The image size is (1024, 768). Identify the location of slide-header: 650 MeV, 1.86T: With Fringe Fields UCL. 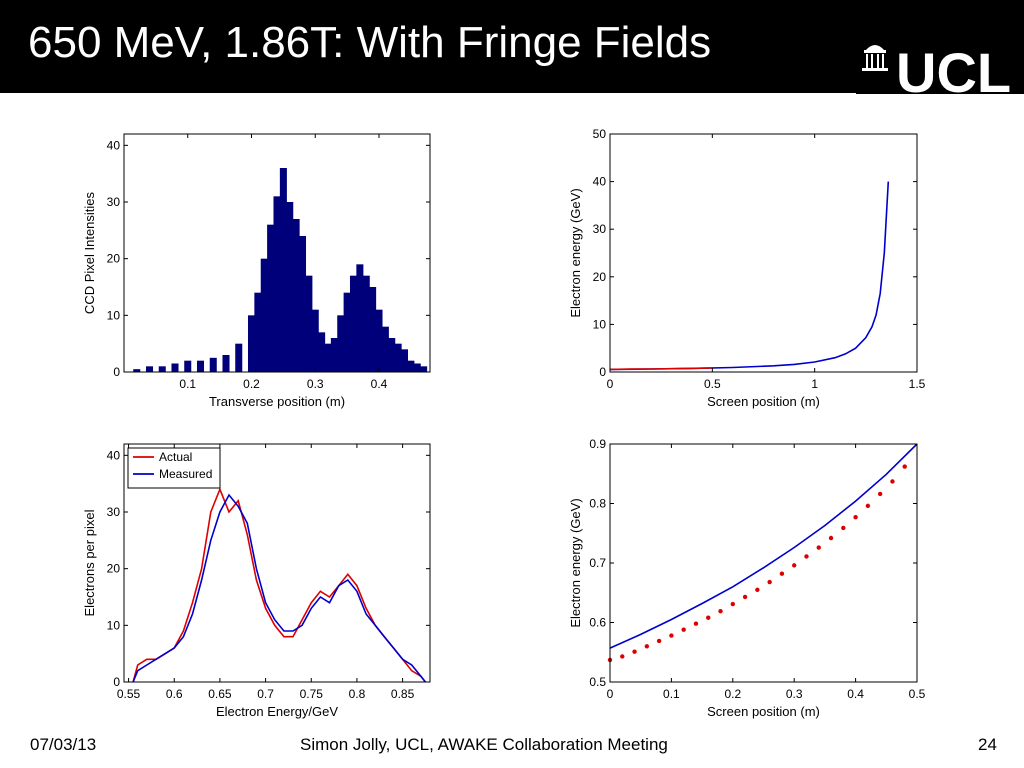
(512, 47).